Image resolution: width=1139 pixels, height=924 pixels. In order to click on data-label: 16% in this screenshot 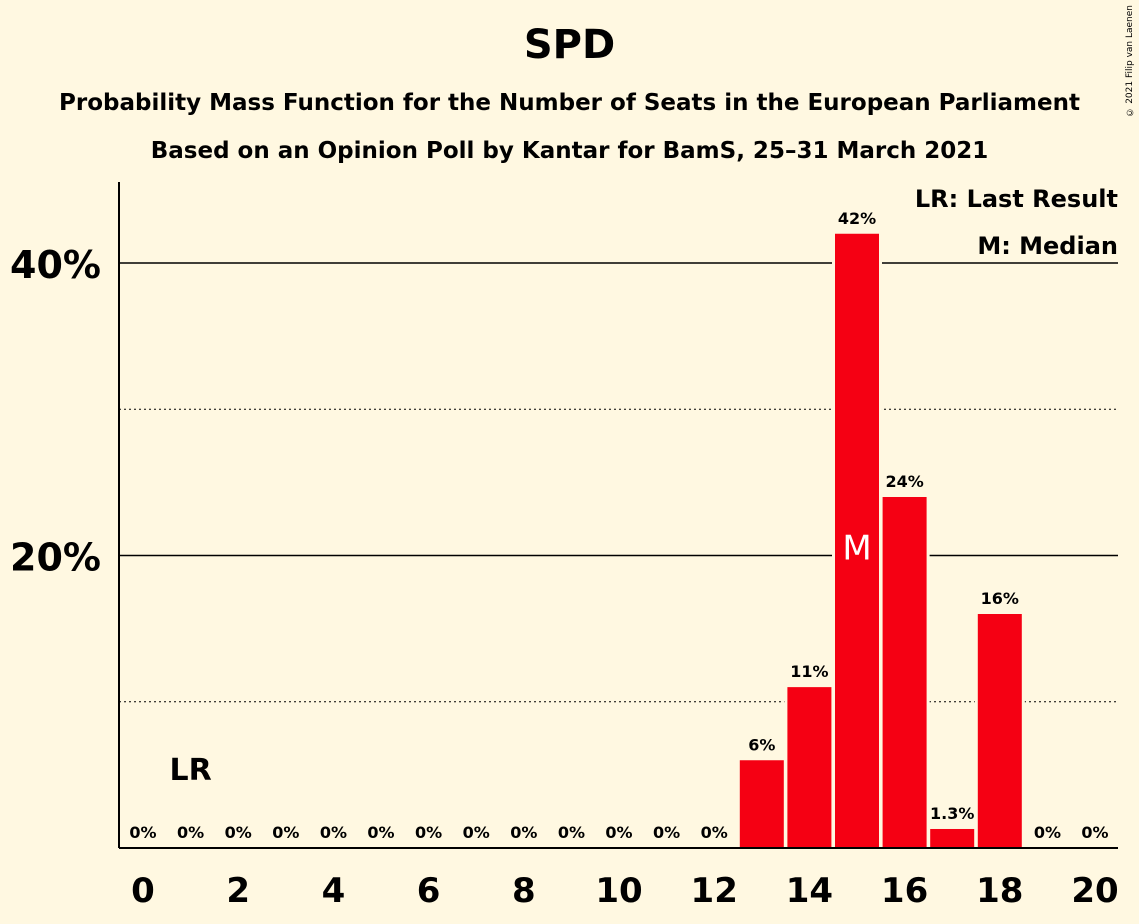, I will do `click(1000, 598)`.